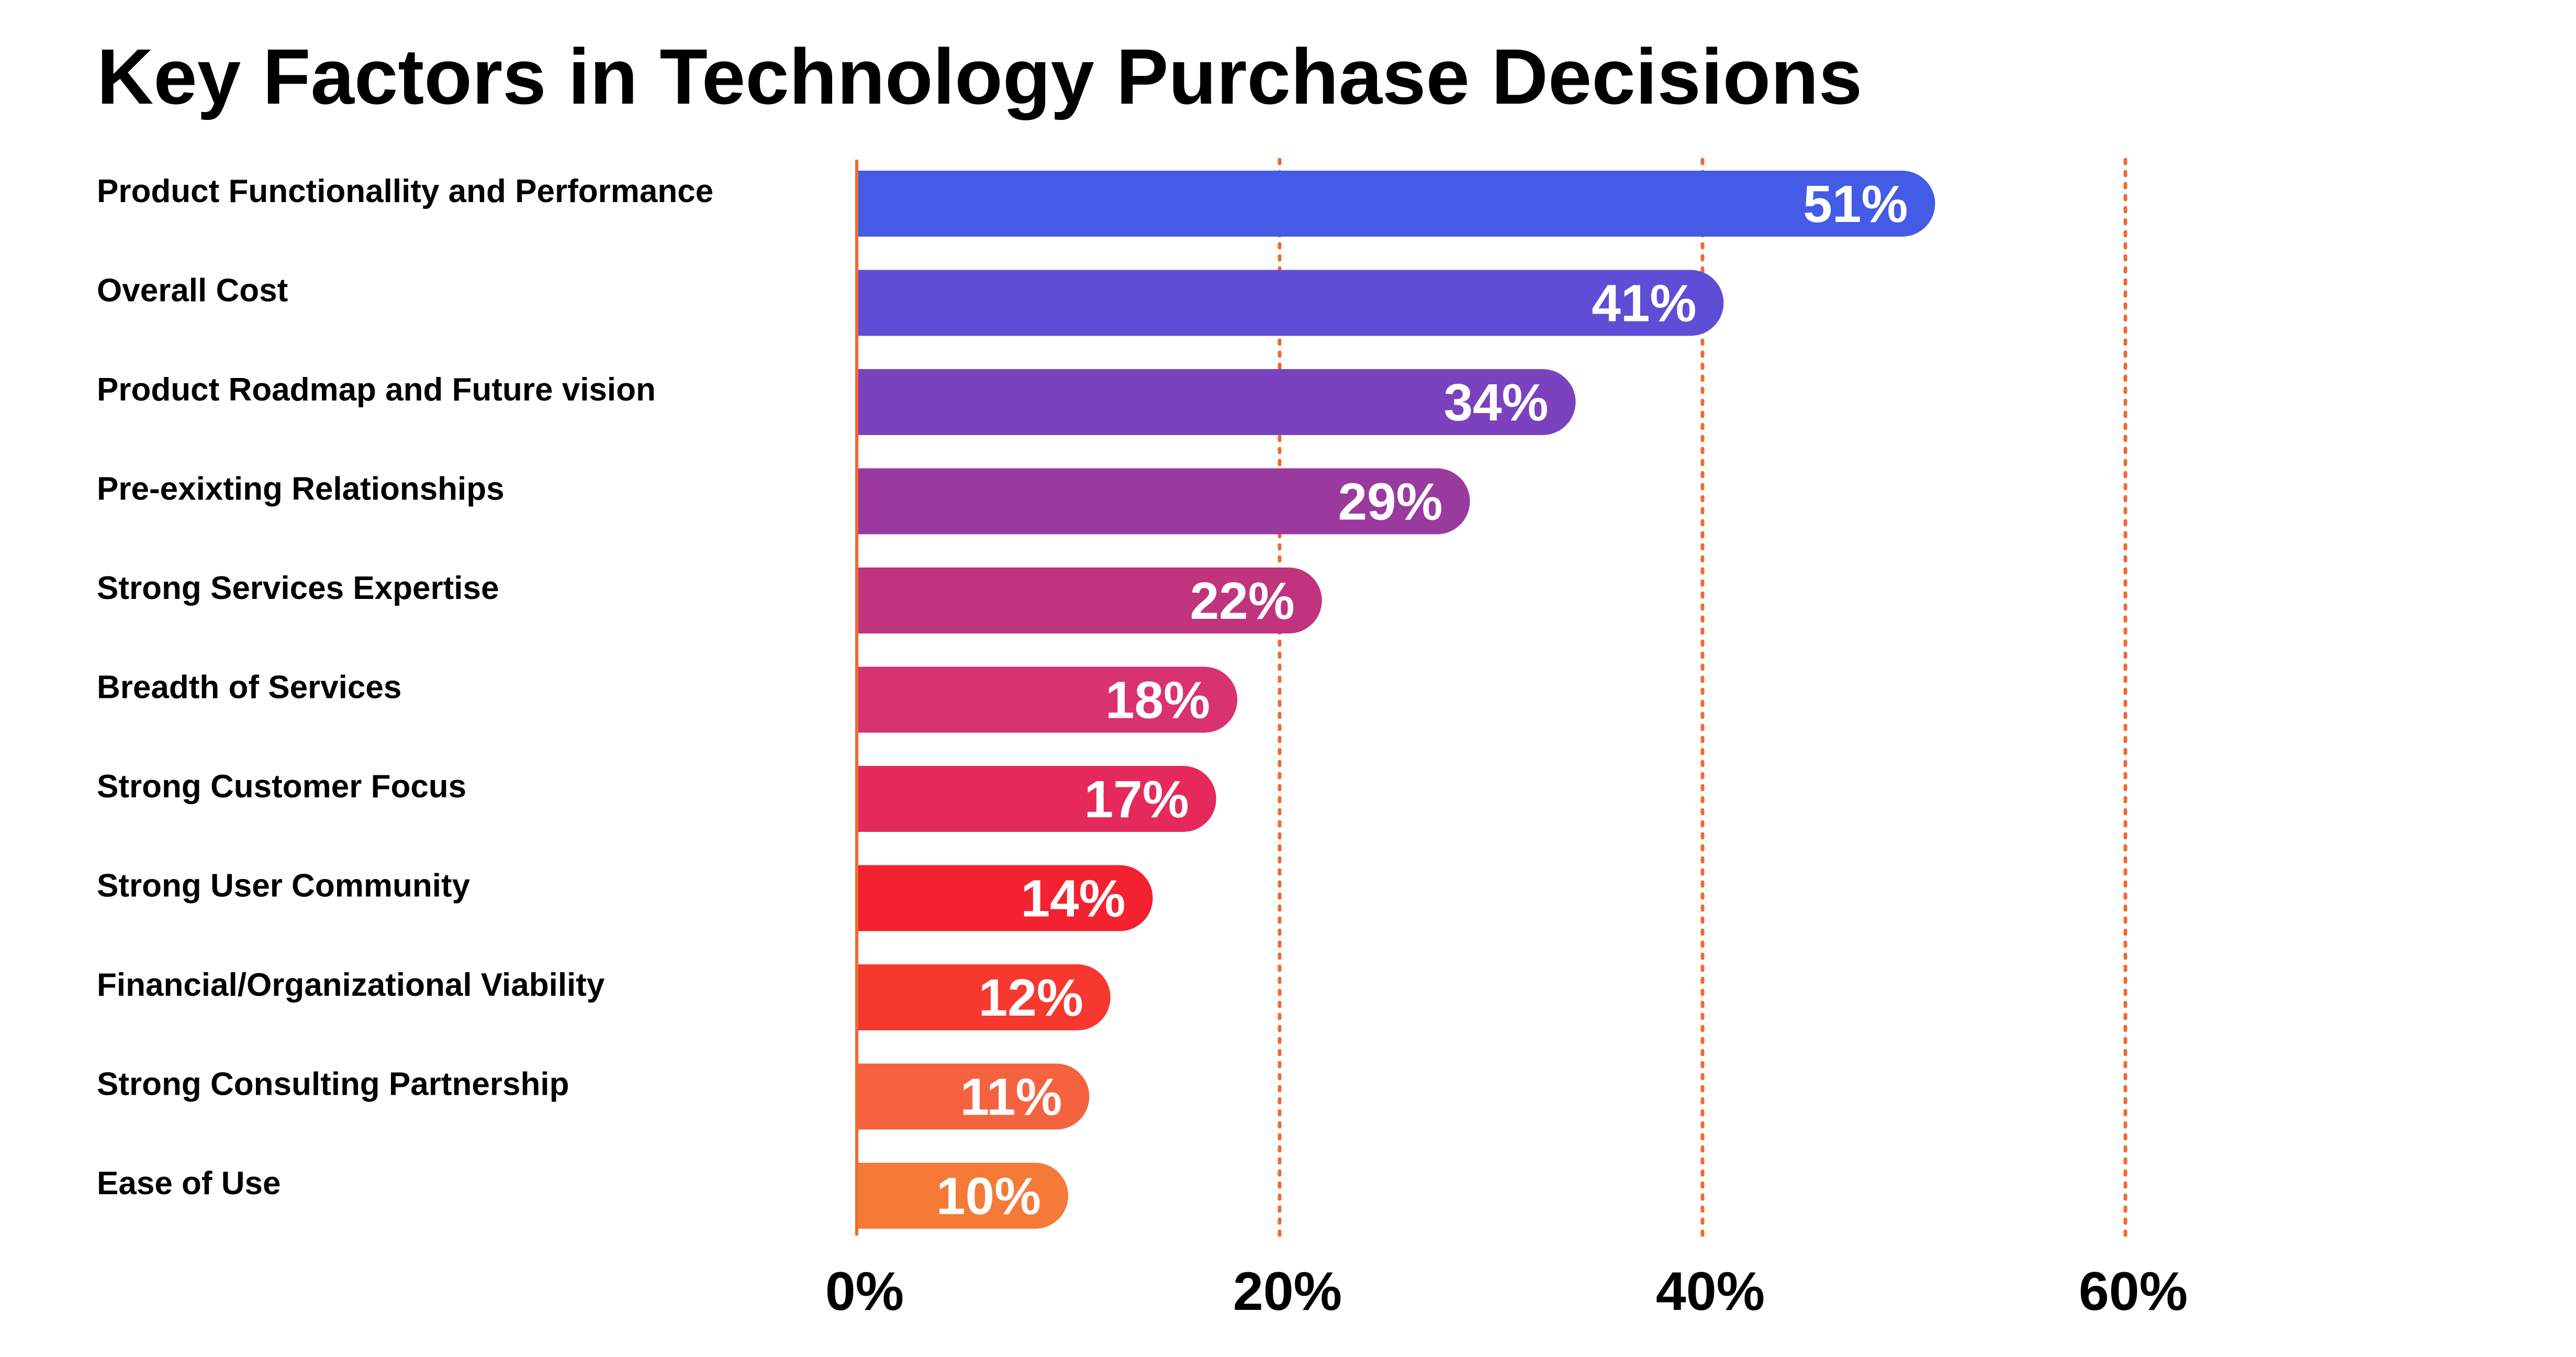 The image size is (2576, 1357). What do you see at coordinates (1073, 899) in the screenshot?
I see `bar-value-label: 14%` at bounding box center [1073, 899].